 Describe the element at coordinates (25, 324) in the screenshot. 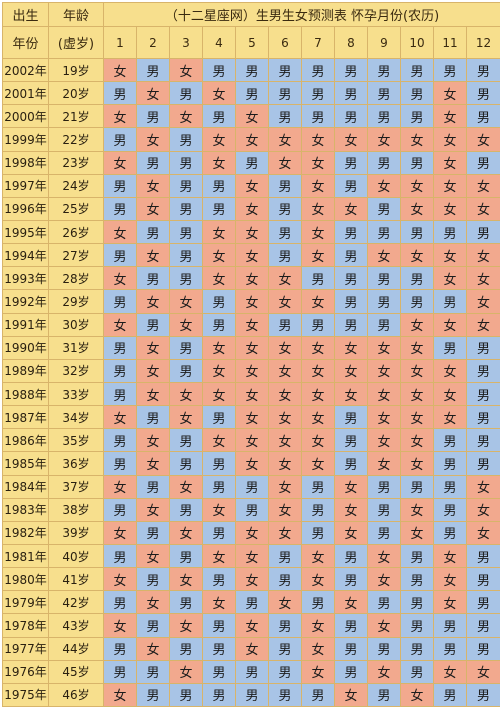

I see `birth-year: 1991年` at that location.